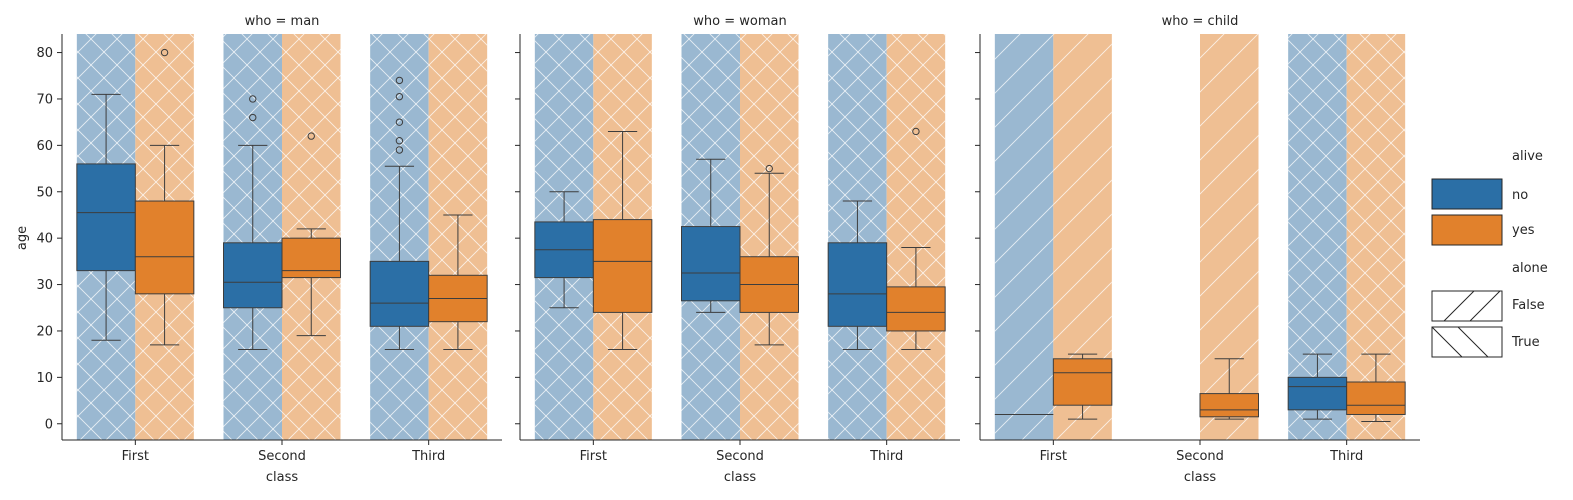 The height and width of the screenshot is (500, 1573). I want to click on y-tick-label: 10, so click(44, 378).